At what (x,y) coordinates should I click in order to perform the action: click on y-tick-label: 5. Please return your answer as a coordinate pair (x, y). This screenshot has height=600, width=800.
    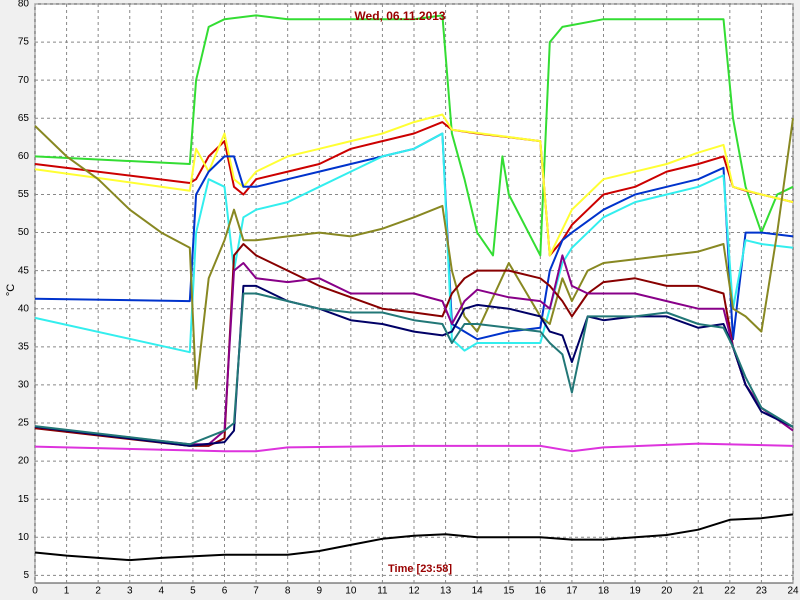
    Looking at the image, I should click on (26, 575).